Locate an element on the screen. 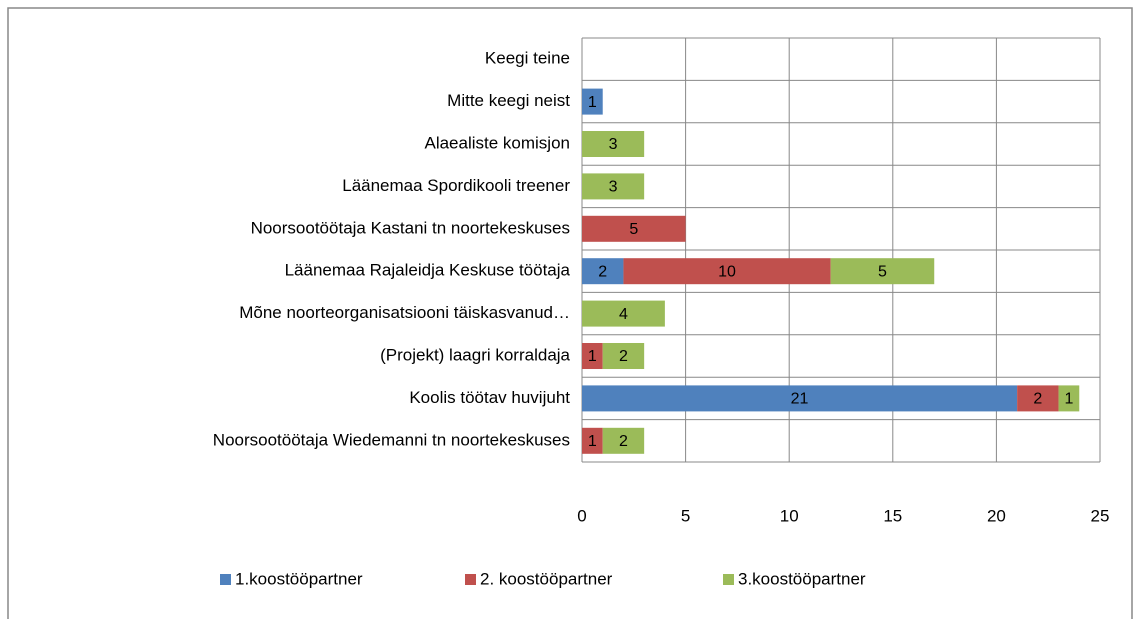 This screenshot has width=1140, height=619. data-label: 10 is located at coordinates (727, 271).